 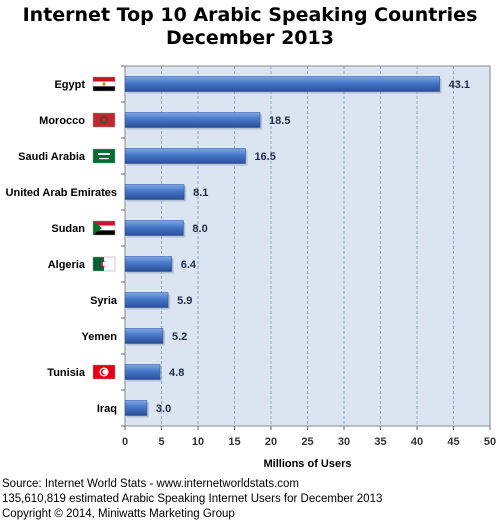 I want to click on x-tick-label: 10, so click(x=198, y=442).